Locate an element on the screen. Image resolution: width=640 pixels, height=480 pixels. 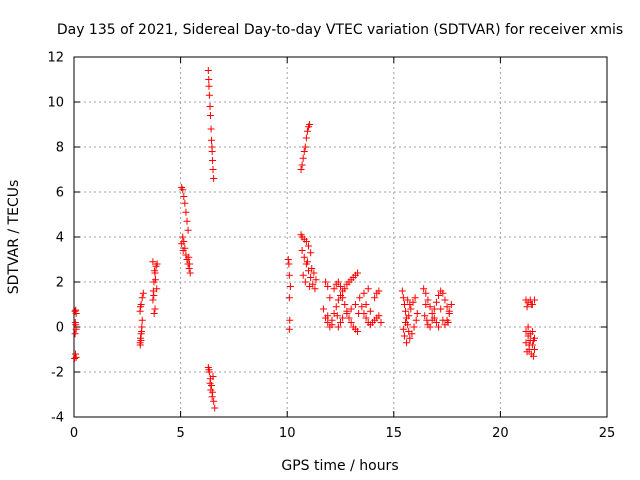
x-tick-label: 20 is located at coordinates (500, 433).